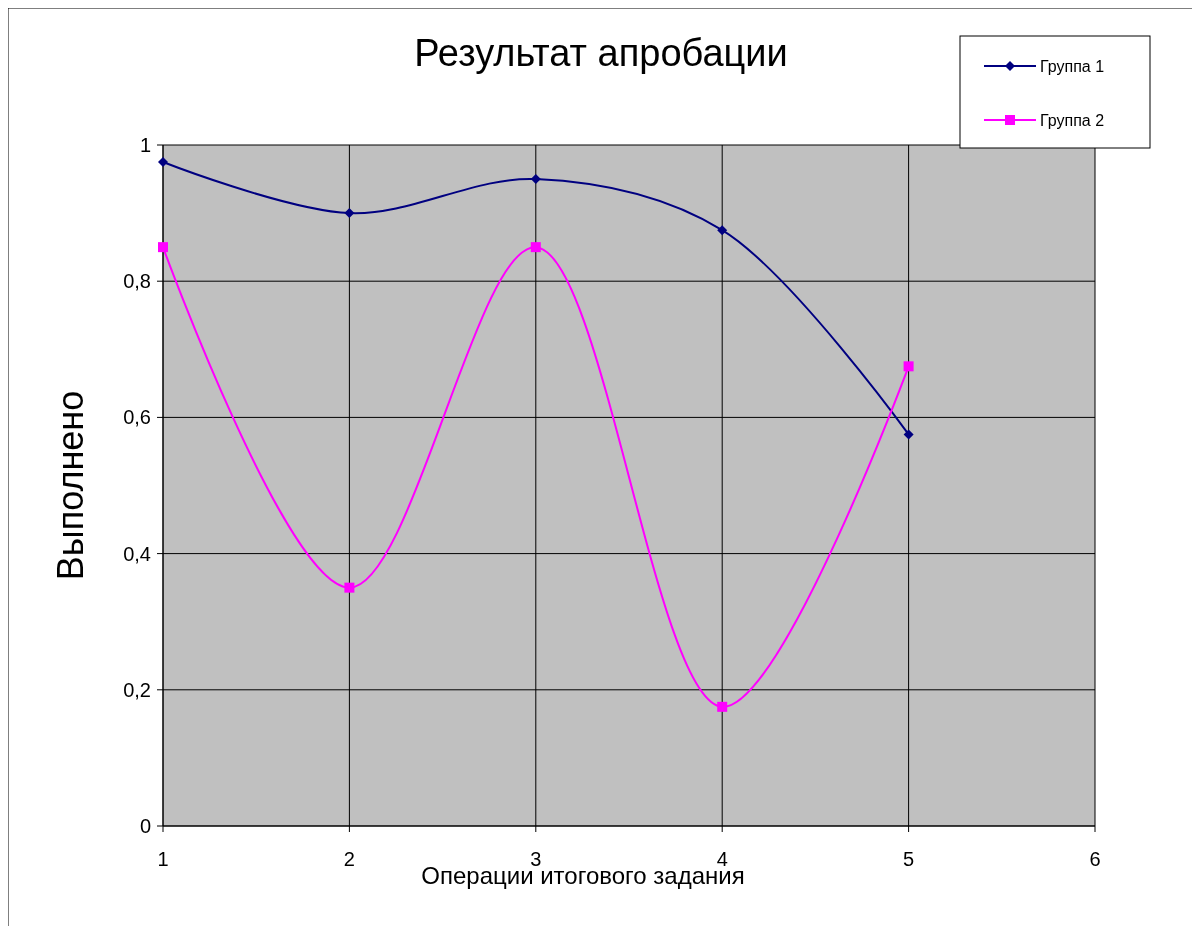  Describe the element at coordinates (137, 689) in the screenshot. I see `y-tick-label: 0,2` at that location.